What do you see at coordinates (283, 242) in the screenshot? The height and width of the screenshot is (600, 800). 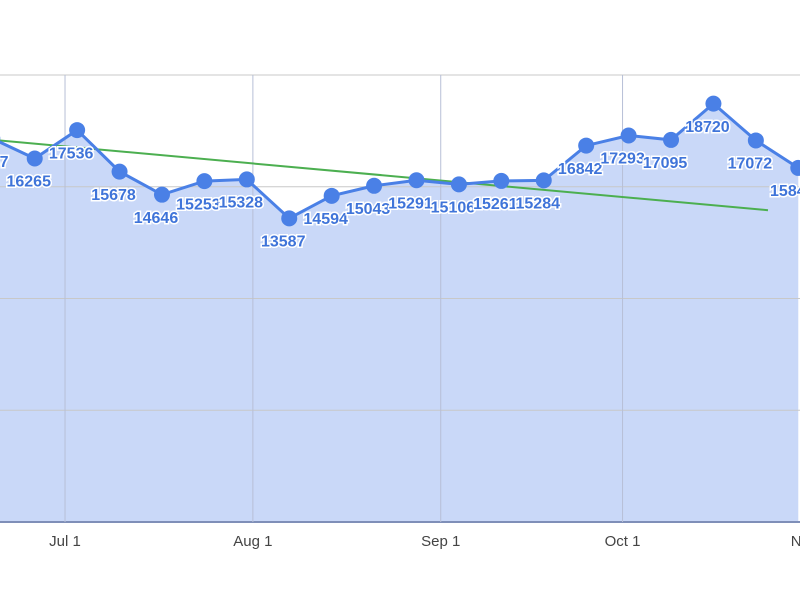 I see `value-label: 13587` at bounding box center [283, 242].